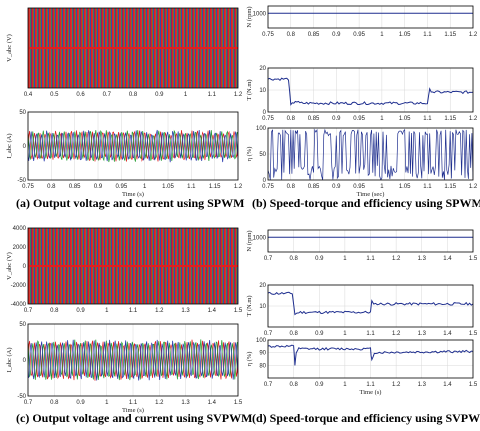 The height and width of the screenshot is (431, 480). What do you see at coordinates (249, 305) in the screenshot?
I see `y-axis-label: T (N.m)` at bounding box center [249, 305].